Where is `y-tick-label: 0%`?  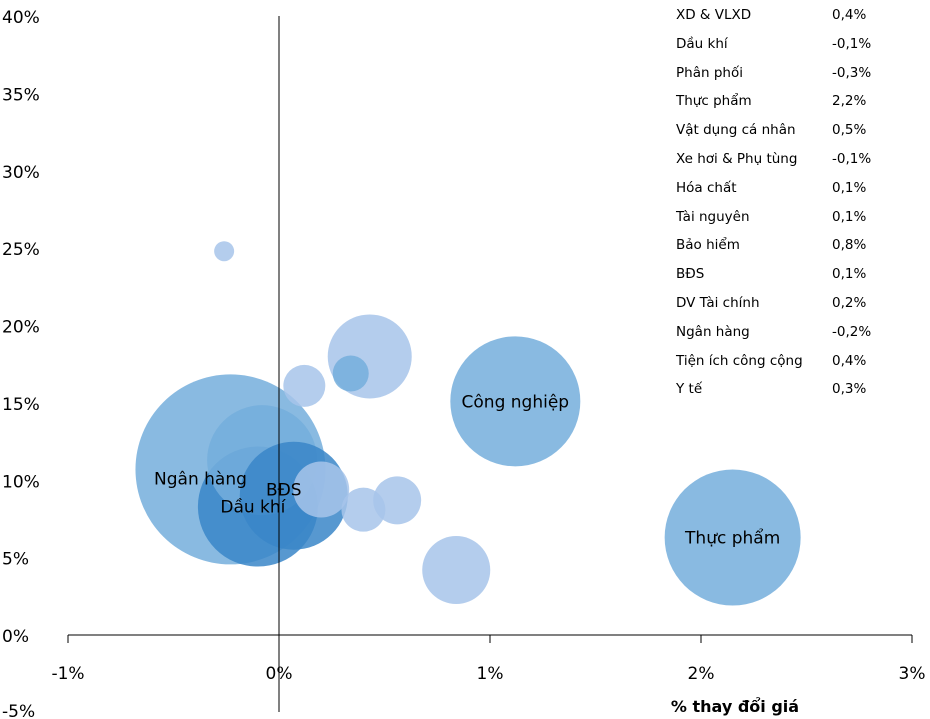 y-tick-label: 0% is located at coordinates (15, 637).